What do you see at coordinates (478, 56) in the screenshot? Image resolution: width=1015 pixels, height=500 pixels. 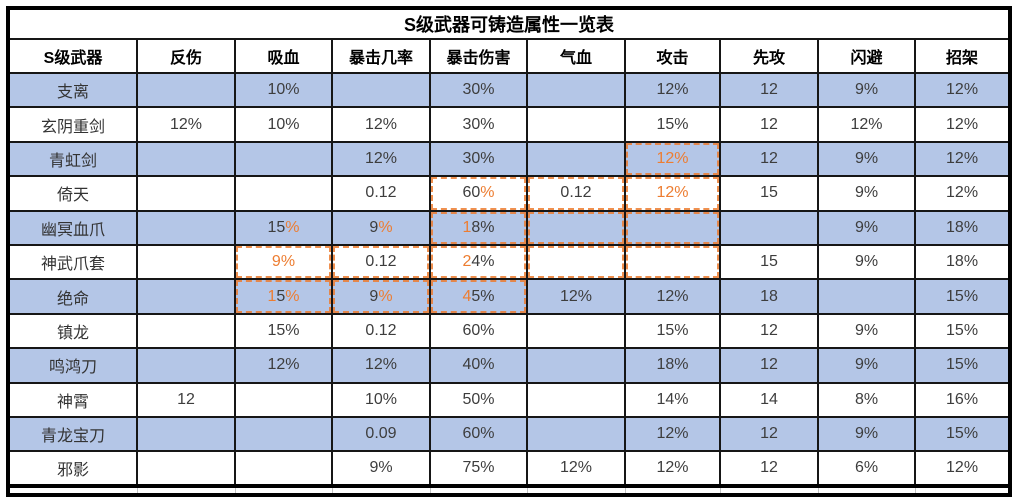 I see `column-header-4: 暴击伤害` at bounding box center [478, 56].